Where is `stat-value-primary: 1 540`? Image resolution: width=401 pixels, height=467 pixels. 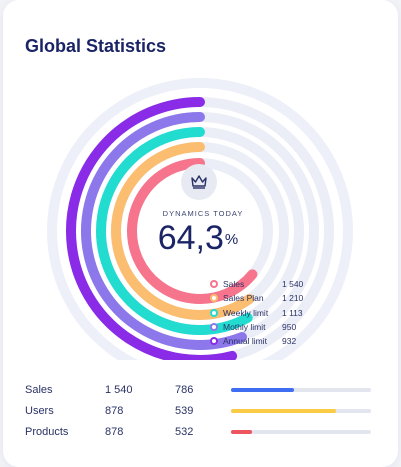
stat-value-primary: 1 540 is located at coordinates (119, 390).